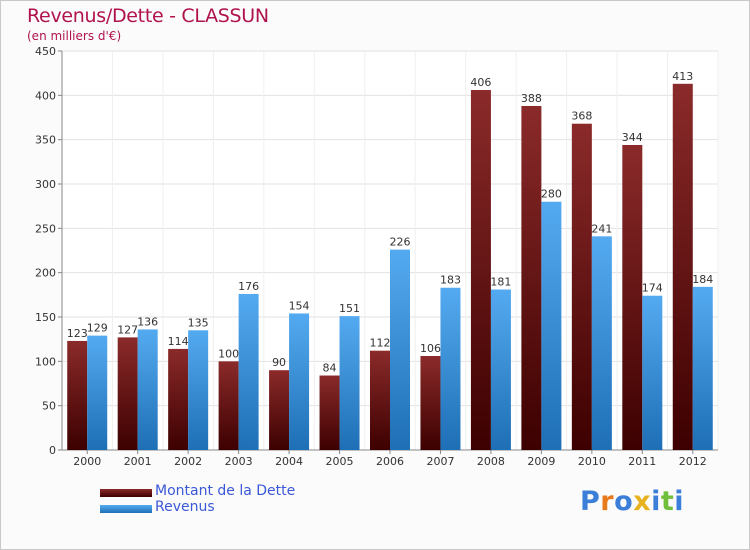  I want to click on x-tick-label: 2002, so click(188, 461).